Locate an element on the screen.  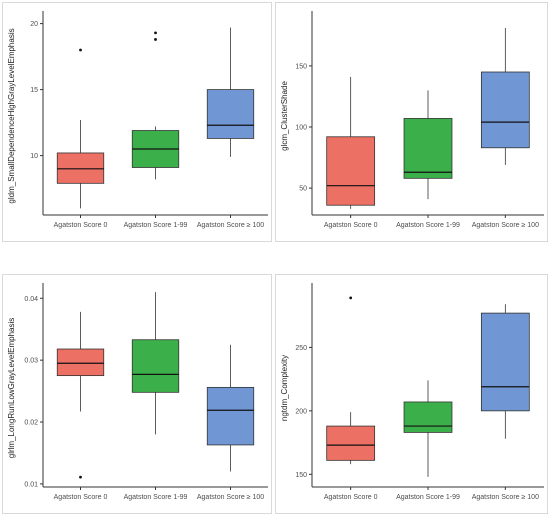
y-tick-label: 0.04 is located at coordinates (31, 299).